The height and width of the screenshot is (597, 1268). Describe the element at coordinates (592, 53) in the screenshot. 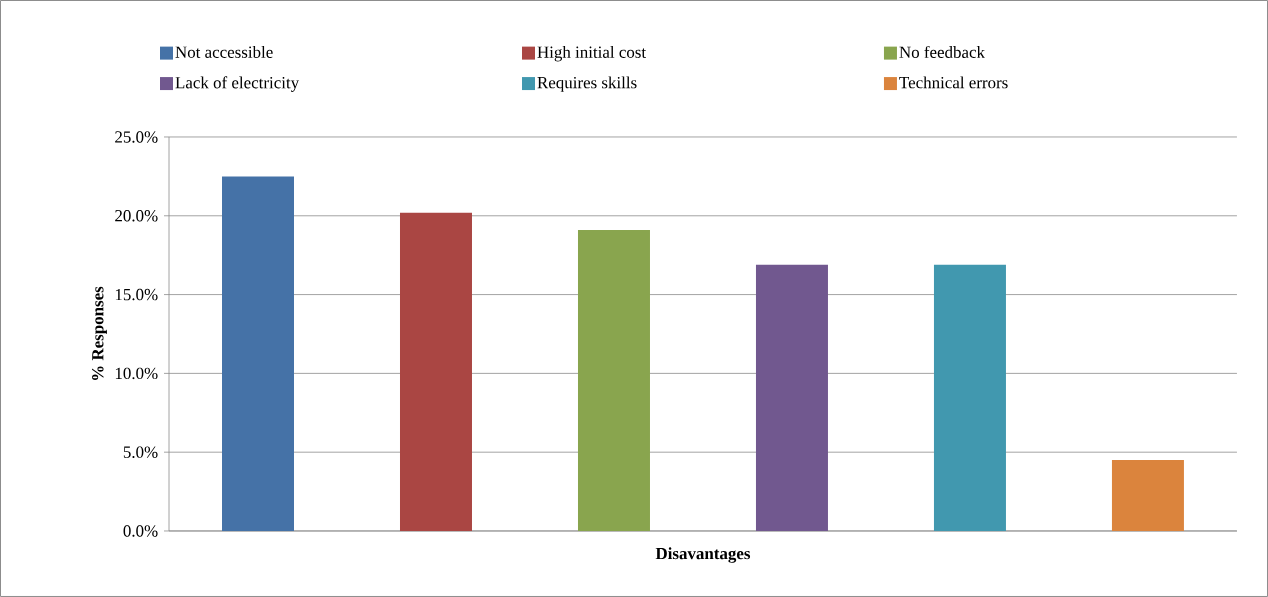

I see `legend-label: High initial cost` at that location.